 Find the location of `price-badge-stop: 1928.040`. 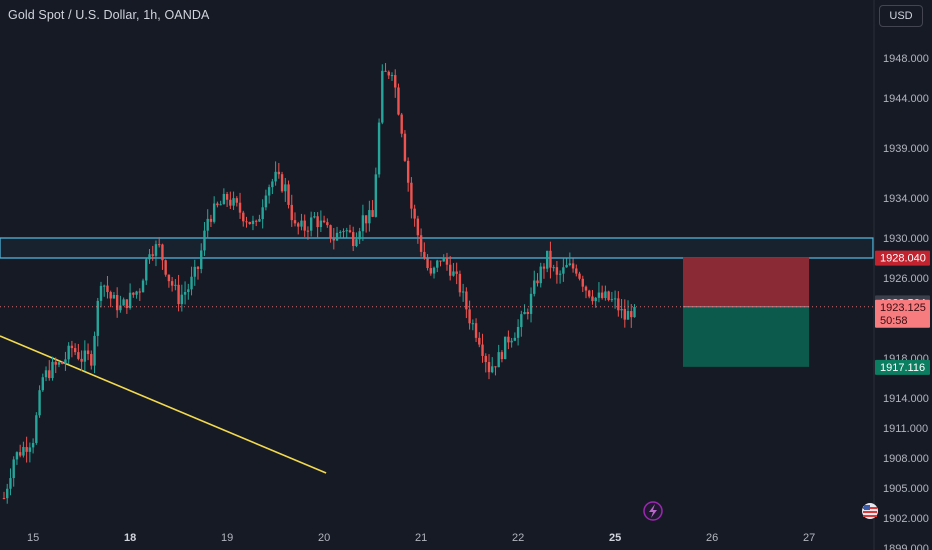

price-badge-stop: 1928.040 is located at coordinates (902, 258).